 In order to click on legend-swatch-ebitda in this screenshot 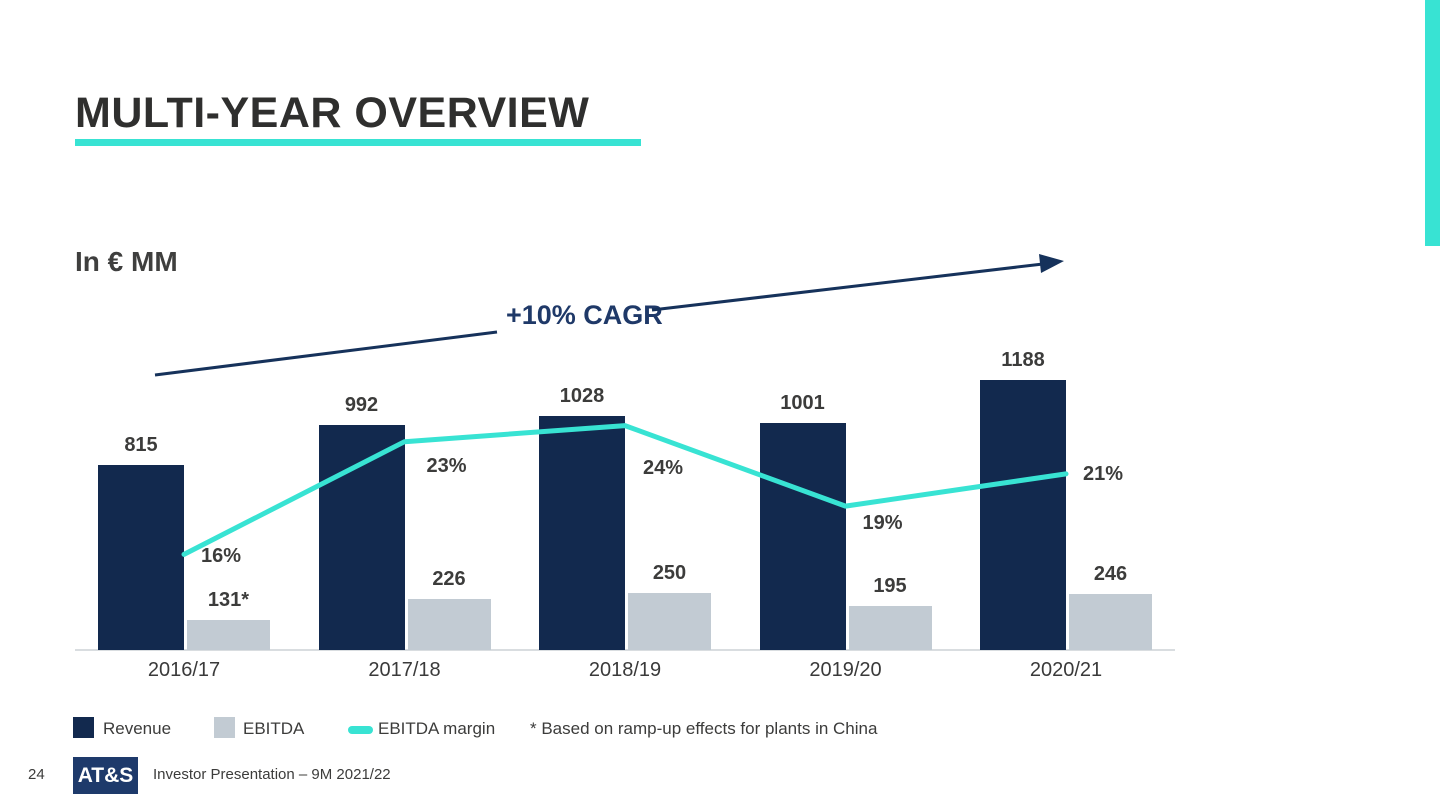, I will do `click(224, 727)`.